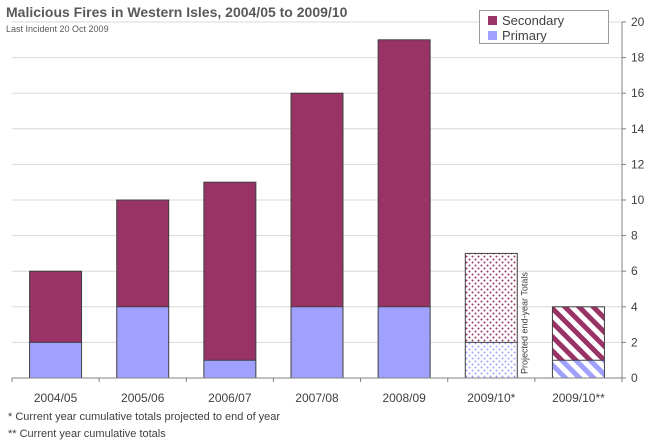  What do you see at coordinates (404, 173) in the screenshot?
I see `bar-secondary-2008/09` at bounding box center [404, 173].